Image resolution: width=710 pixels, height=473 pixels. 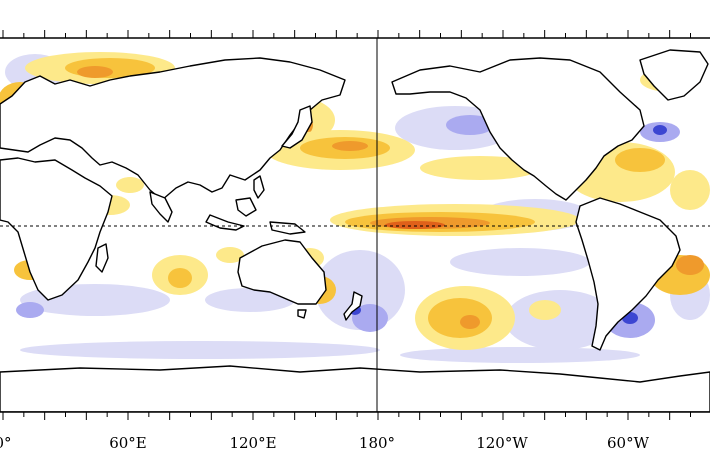 I want to click on borneo, so click(x=246, y=207).